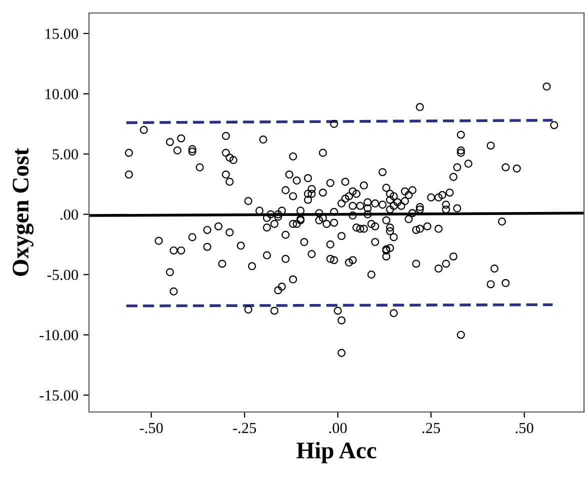 The width and height of the screenshot is (585, 477). What do you see at coordinates (23, 212) in the screenshot?
I see `y-axis-title: Oxygen Cost` at bounding box center [23, 212].